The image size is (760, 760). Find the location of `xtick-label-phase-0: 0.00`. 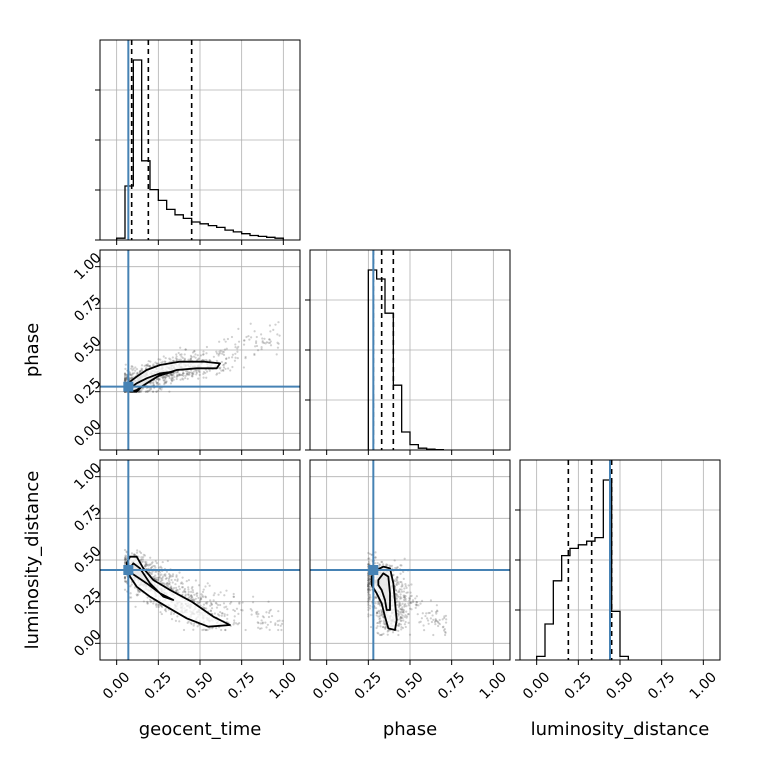

xtick-label-phase-0: 0.00 is located at coordinates (326, 685).